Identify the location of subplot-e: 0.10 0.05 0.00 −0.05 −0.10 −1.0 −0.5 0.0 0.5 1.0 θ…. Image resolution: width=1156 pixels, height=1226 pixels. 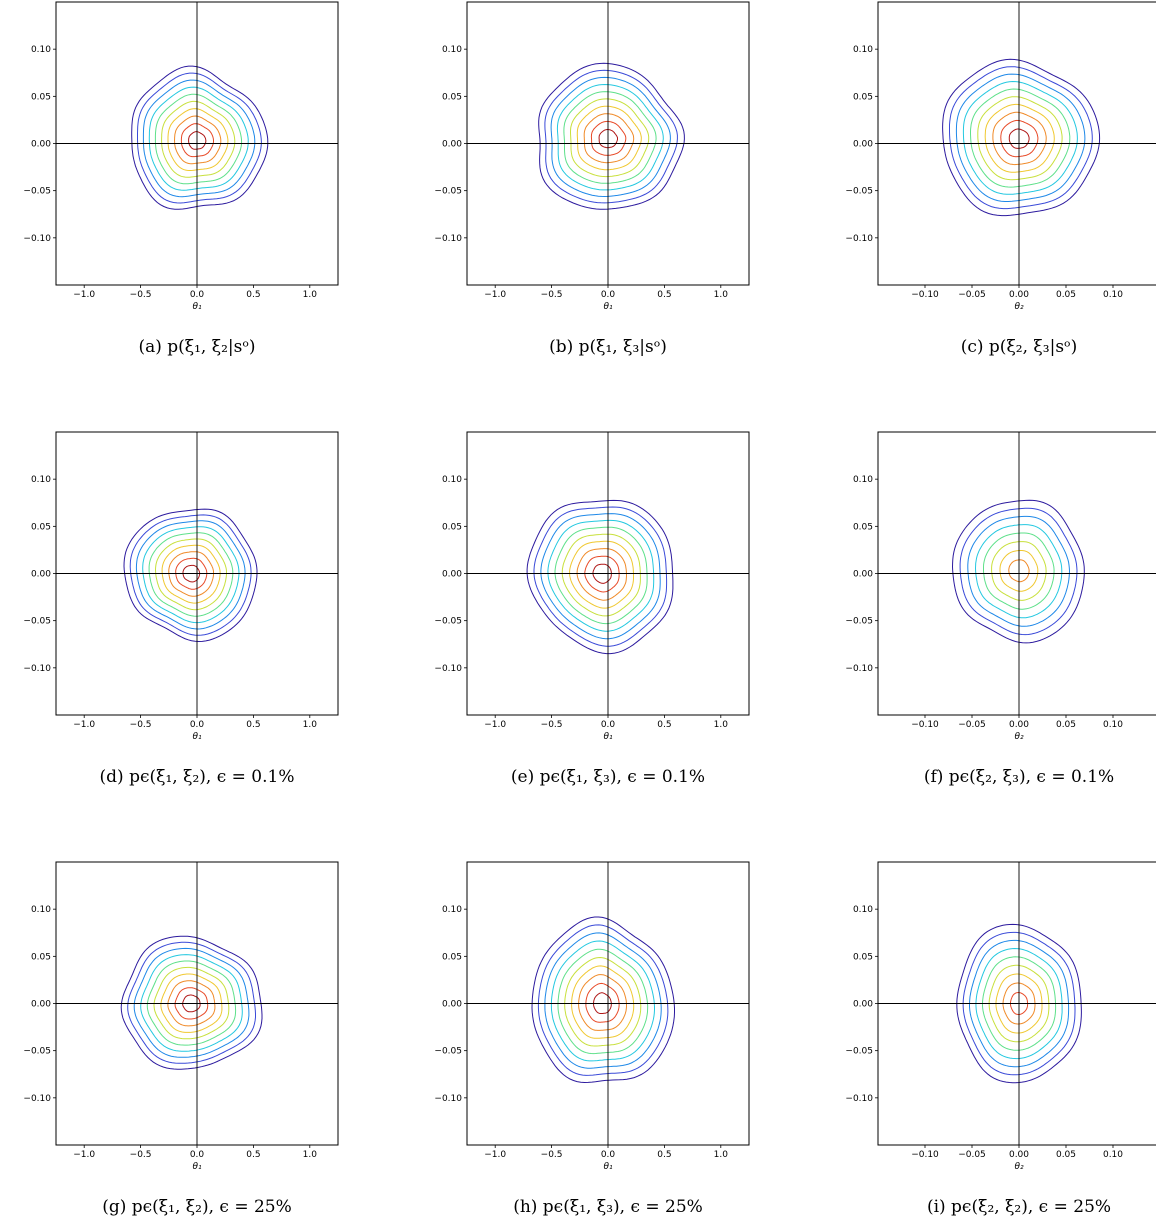
(592, 609).